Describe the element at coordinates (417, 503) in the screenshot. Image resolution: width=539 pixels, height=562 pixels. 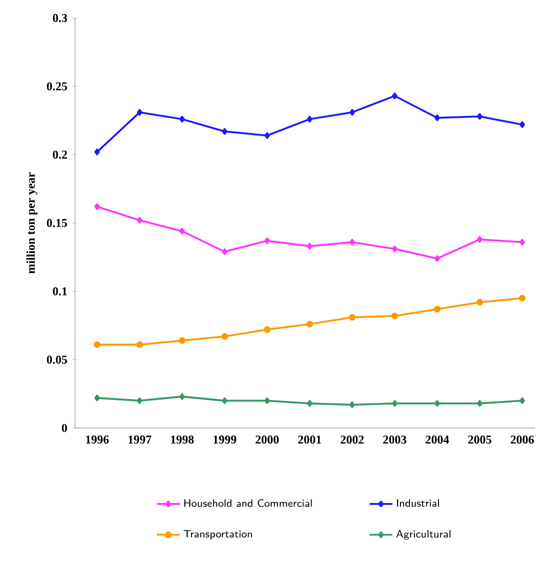
I see `legend-label: Industrial` at that location.